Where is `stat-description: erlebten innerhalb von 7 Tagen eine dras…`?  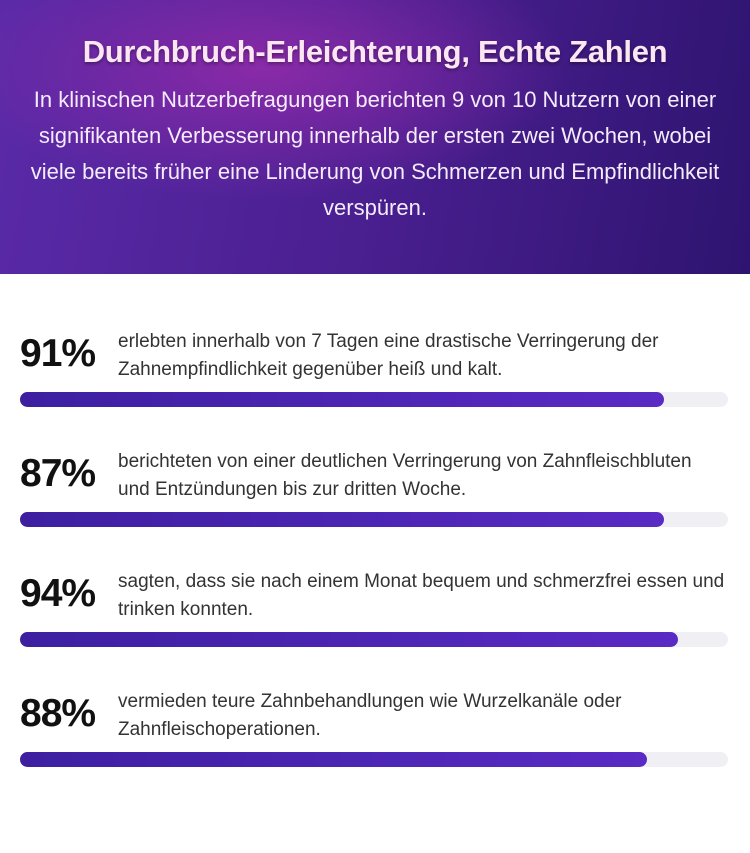
stat-description: erlebten innerhalb von 7 Tagen eine dras… is located at coordinates (388, 355).